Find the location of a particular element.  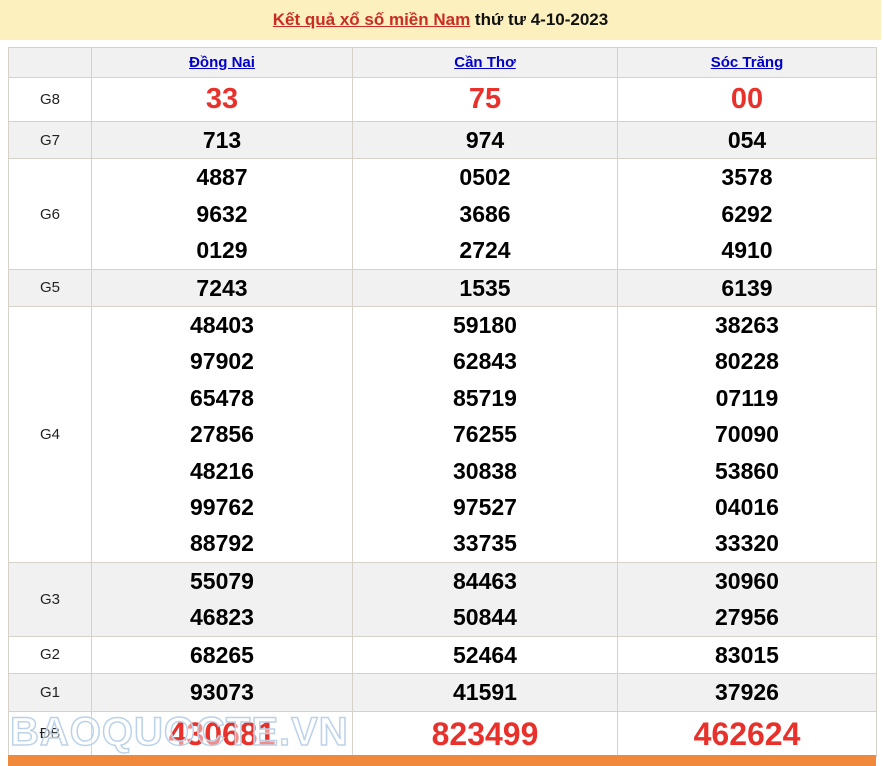

prize-number: 84463 is located at coordinates (485, 580).